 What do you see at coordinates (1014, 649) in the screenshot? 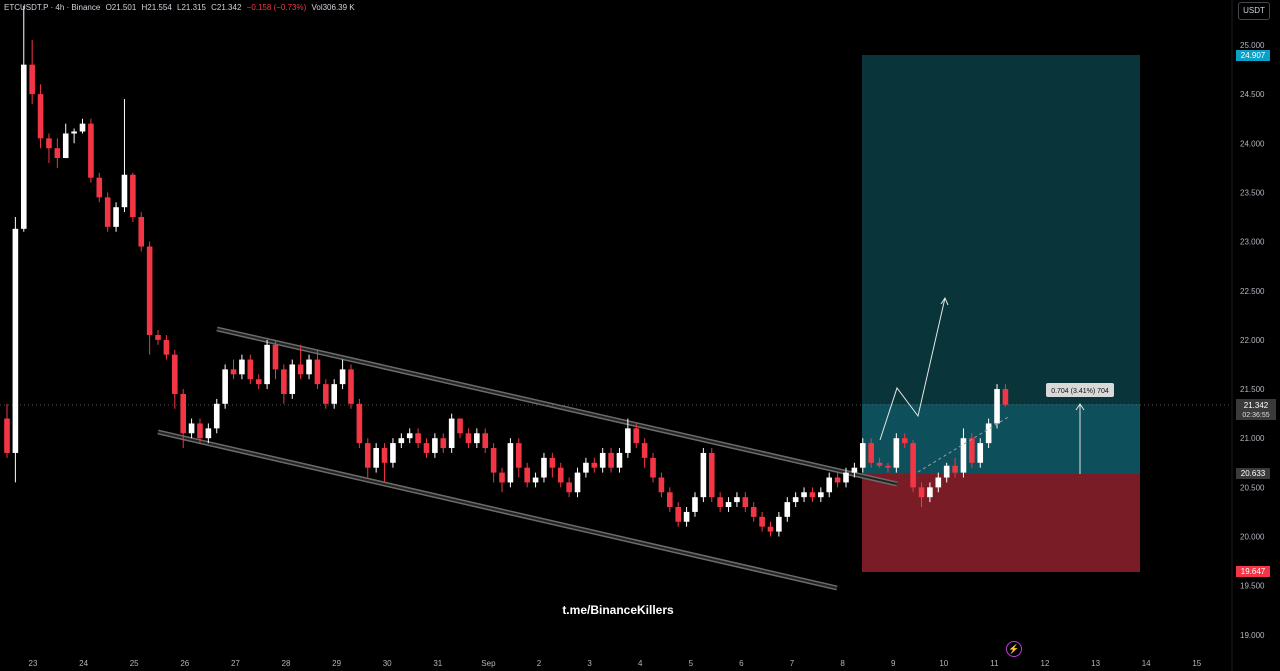
I see `bolt-icon: ⚡` at bounding box center [1014, 649].